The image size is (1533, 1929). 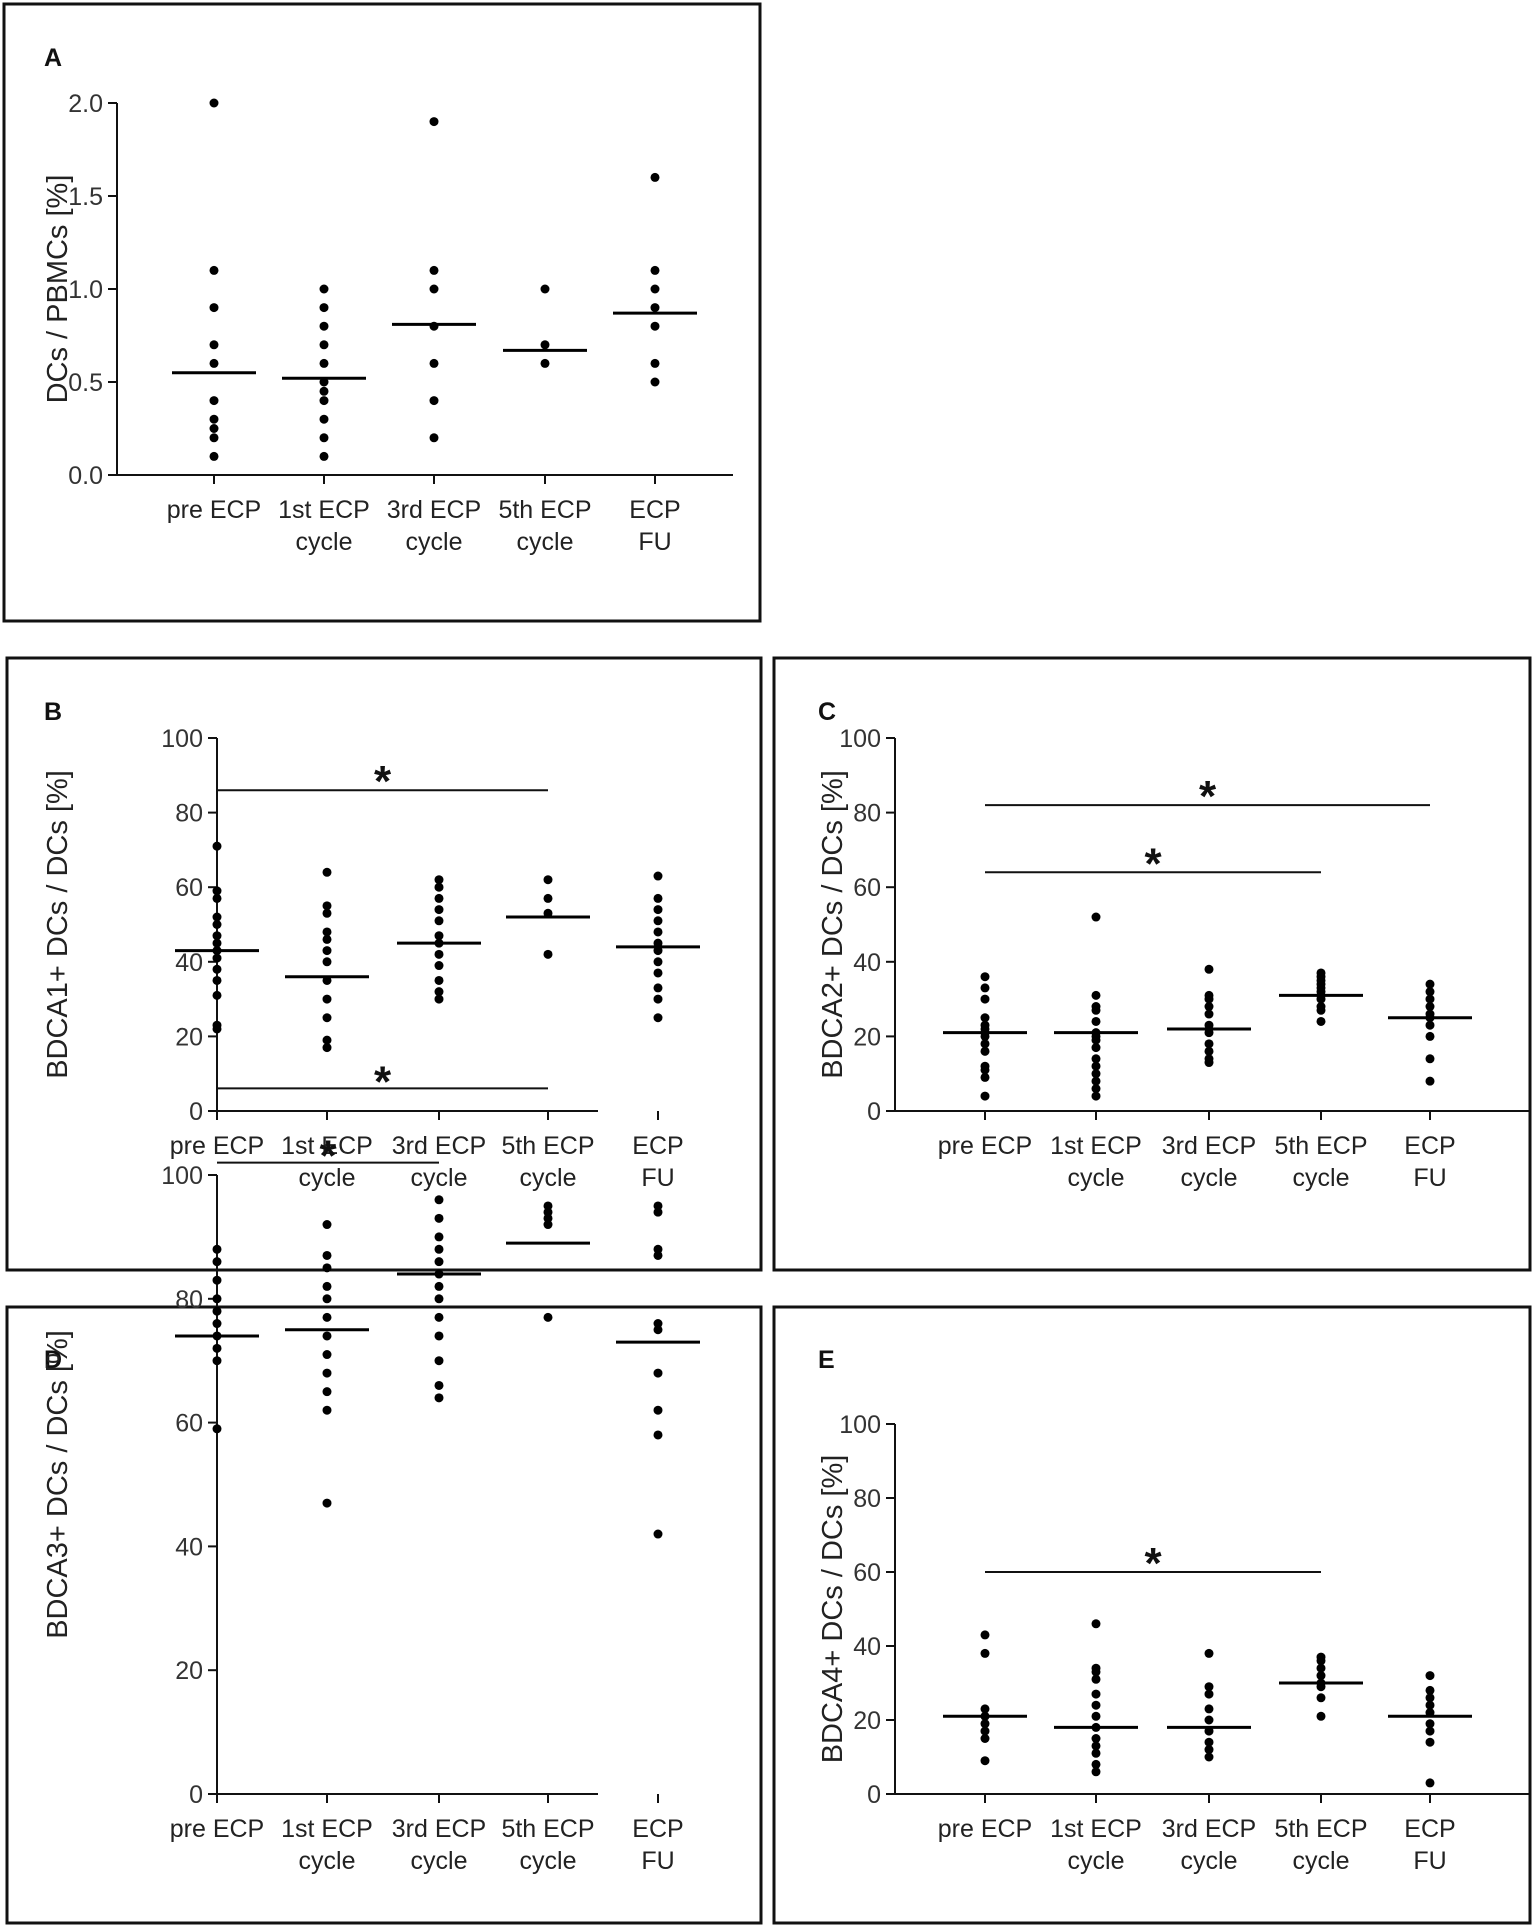 I want to click on x-category-label: 3rd ECP, so click(x=1209, y=1146).